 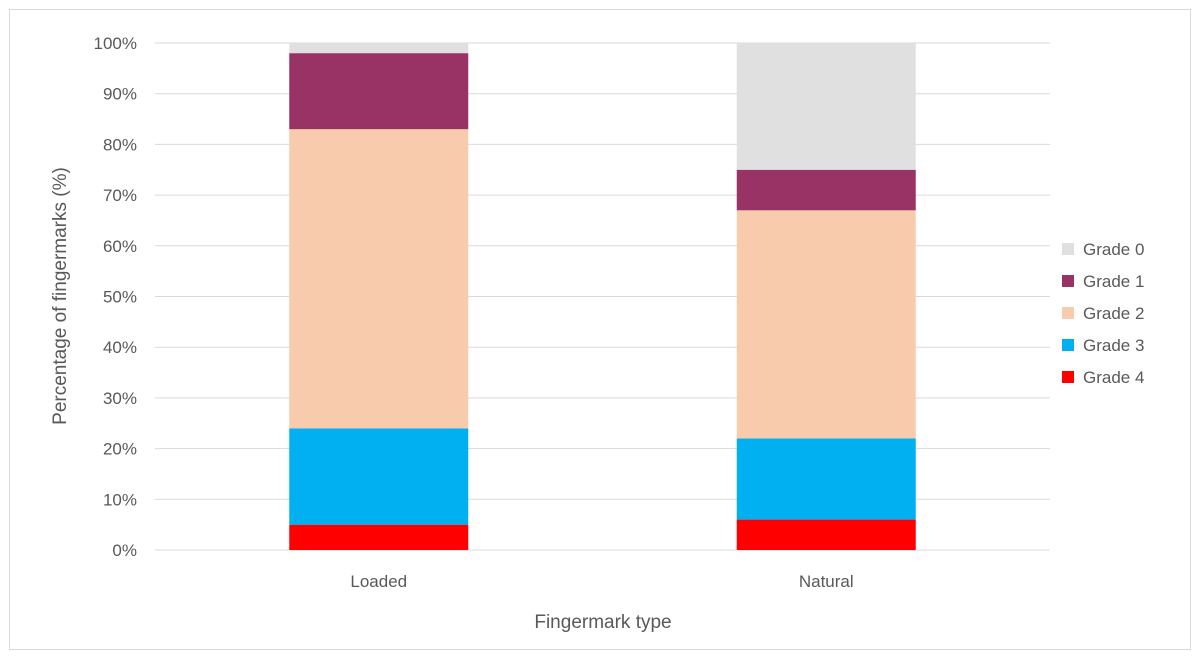 What do you see at coordinates (601, 581) in the screenshot?
I see `x-tick-labels: Loaded Natural` at bounding box center [601, 581].